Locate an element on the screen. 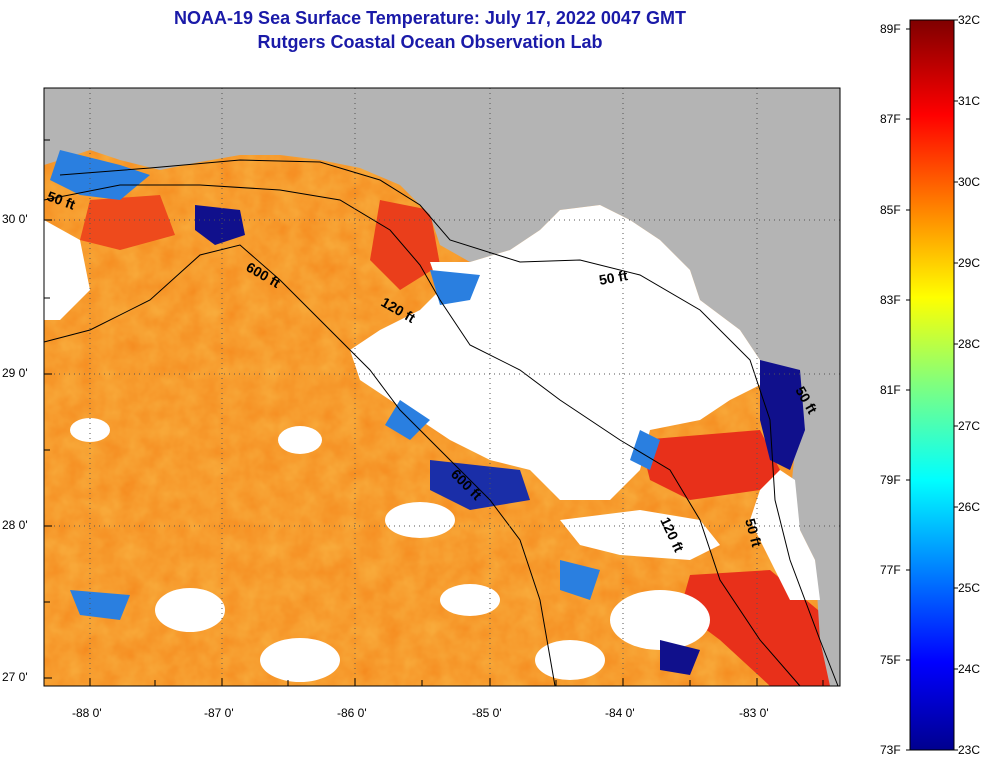  colorbar-label-f: 87F is located at coordinates (890, 119).